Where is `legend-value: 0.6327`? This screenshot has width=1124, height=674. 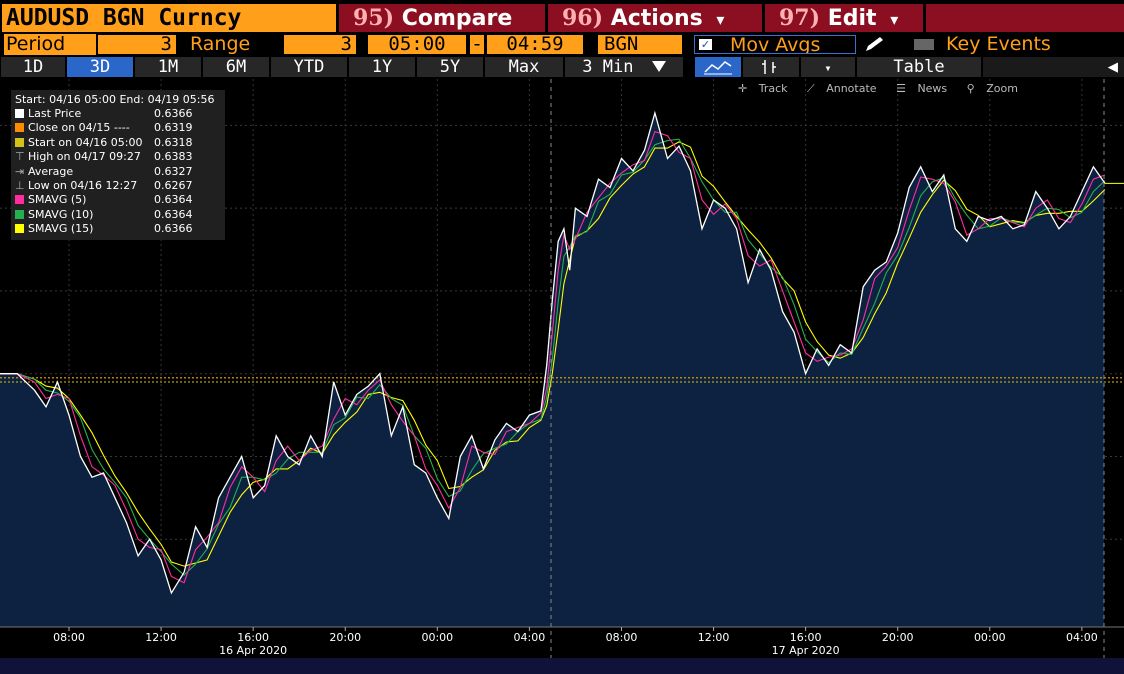
legend-value: 0.6327 is located at coordinates (173, 171).